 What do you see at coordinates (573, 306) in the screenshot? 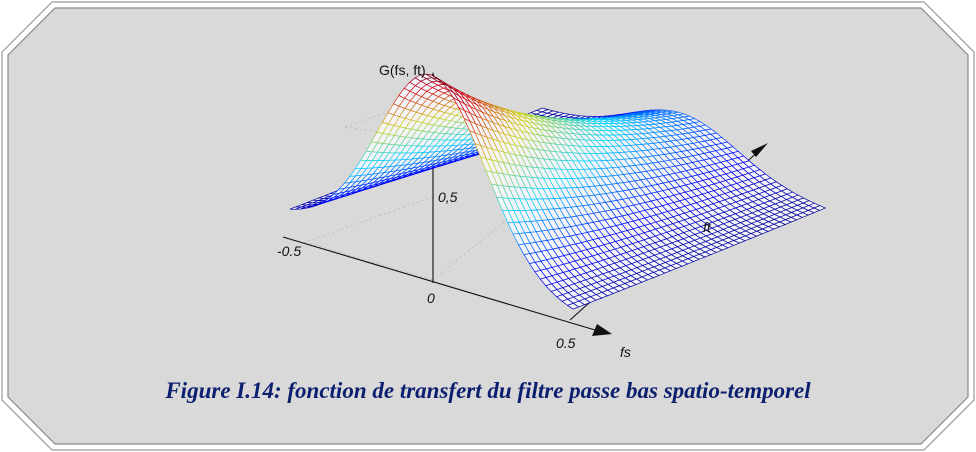
I see `surface-cell` at bounding box center [573, 306].